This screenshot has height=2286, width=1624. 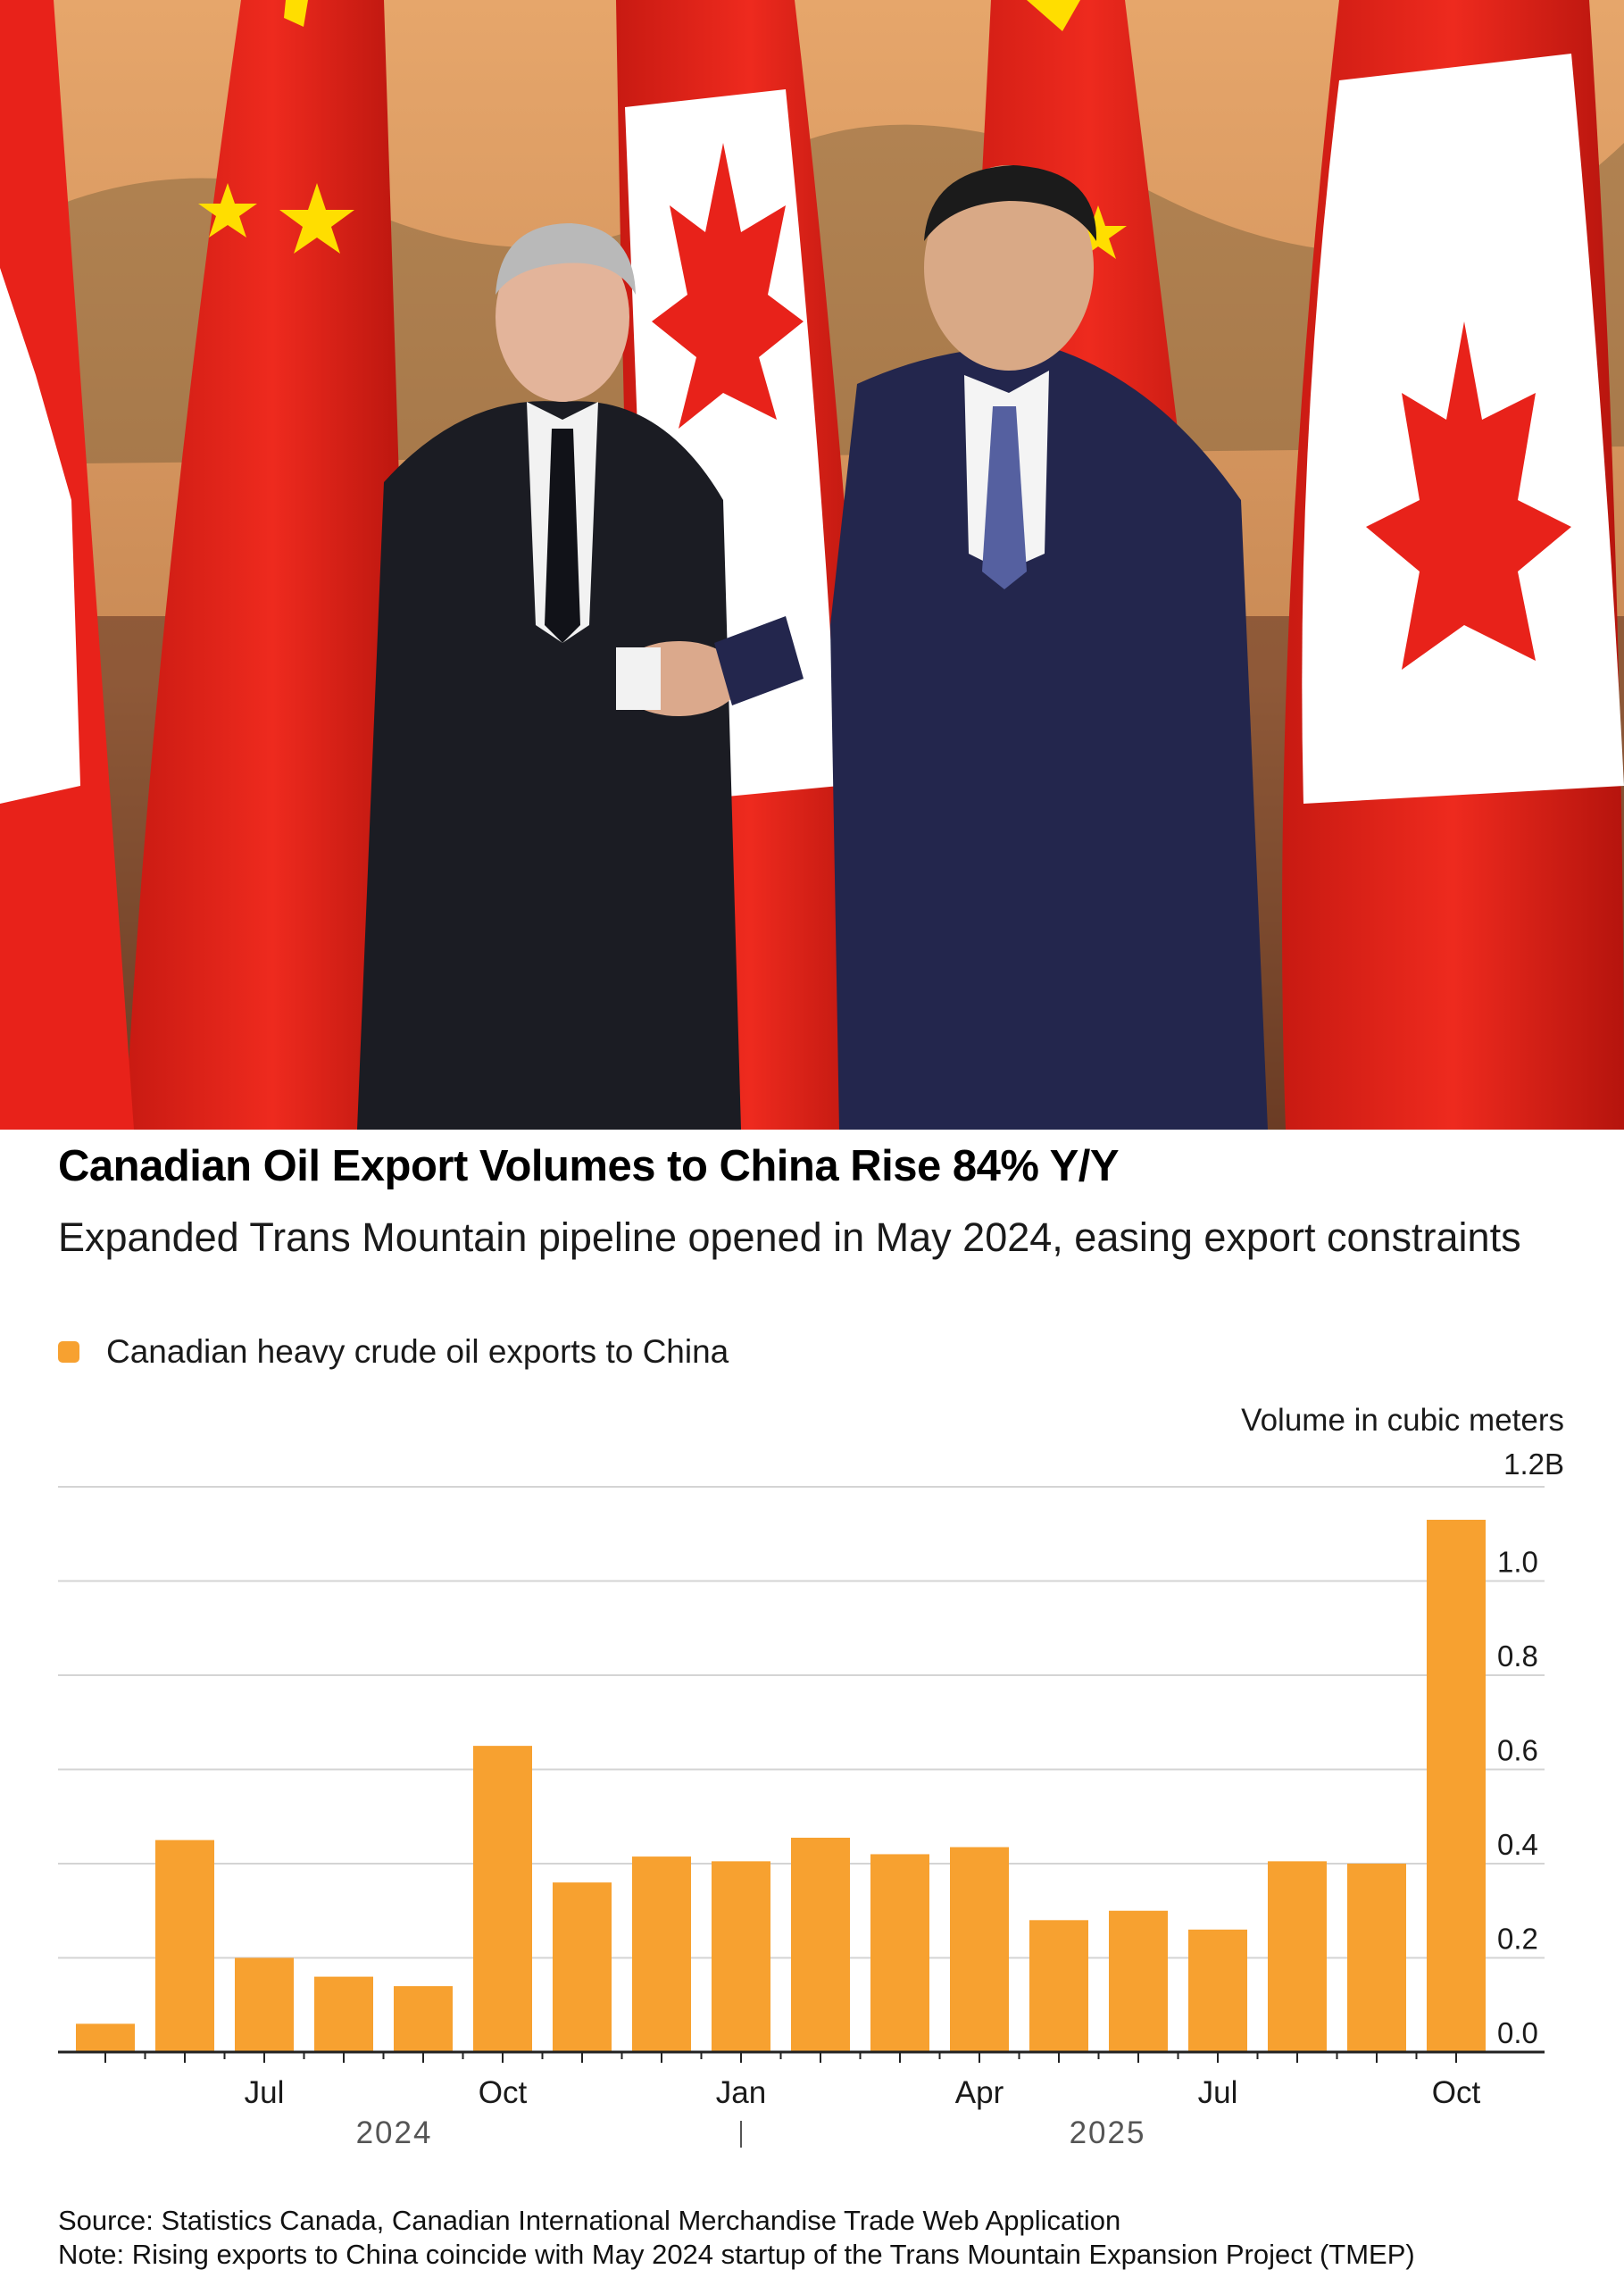 I want to click on y-tick-label: 0.6, so click(x=1517, y=1750).